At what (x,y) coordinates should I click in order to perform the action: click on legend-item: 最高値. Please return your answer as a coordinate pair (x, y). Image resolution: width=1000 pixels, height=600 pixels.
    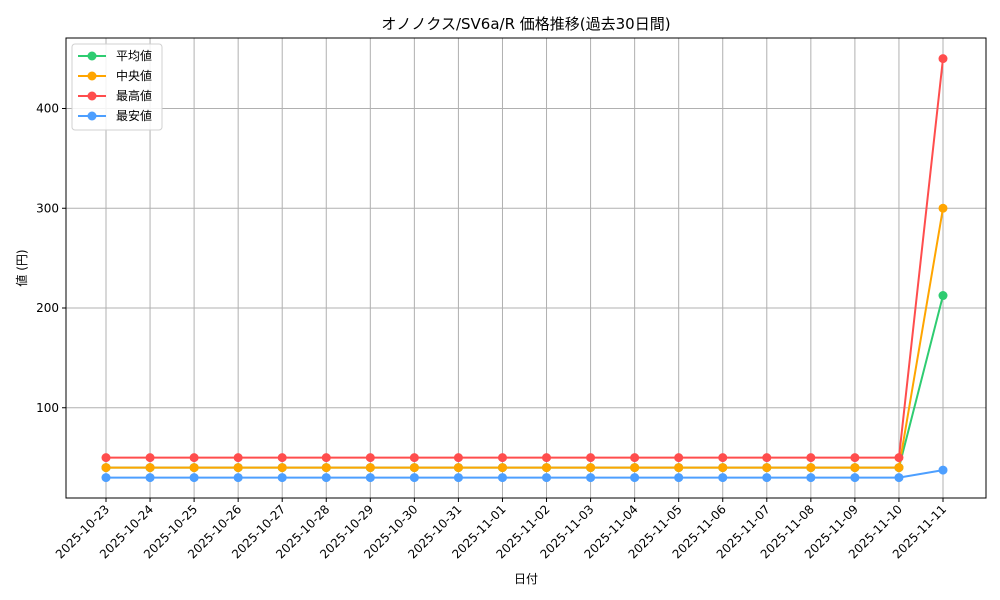
    Looking at the image, I should click on (115, 95).